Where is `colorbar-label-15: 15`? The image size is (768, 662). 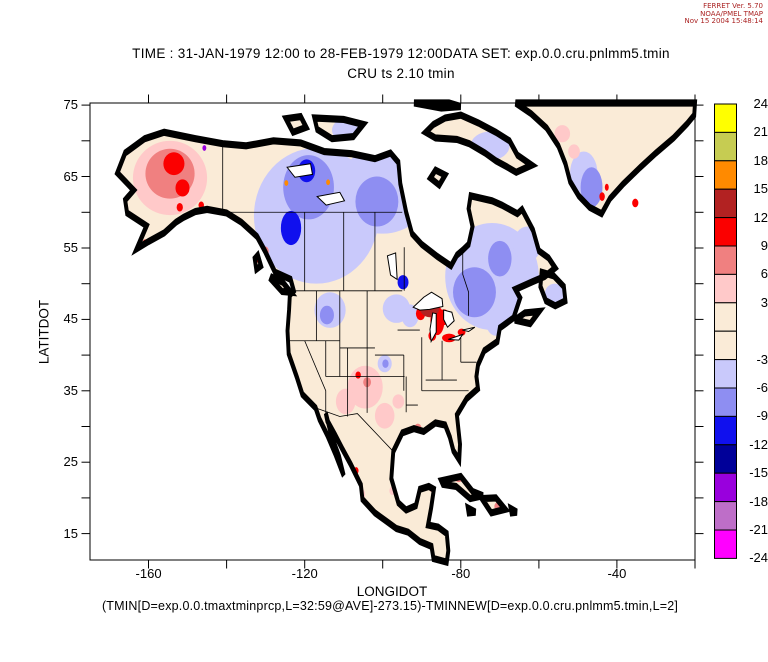 colorbar-label-15: 15 is located at coordinates (760, 189).